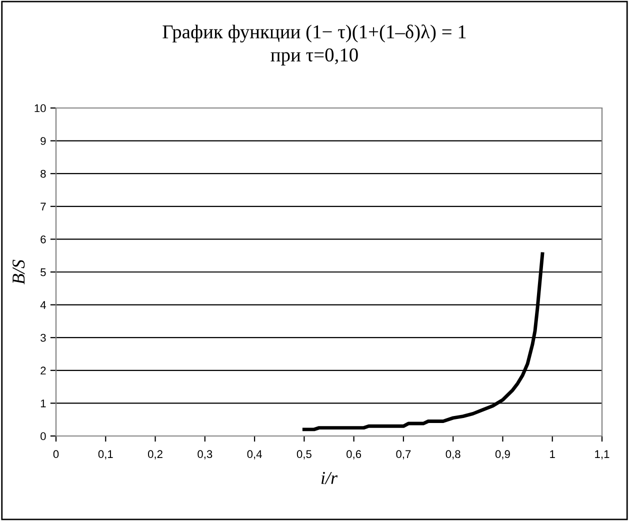 This screenshot has width=629, height=521. Describe the element at coordinates (105, 455) in the screenshot. I see `x-tick-label: 0,1` at that location.